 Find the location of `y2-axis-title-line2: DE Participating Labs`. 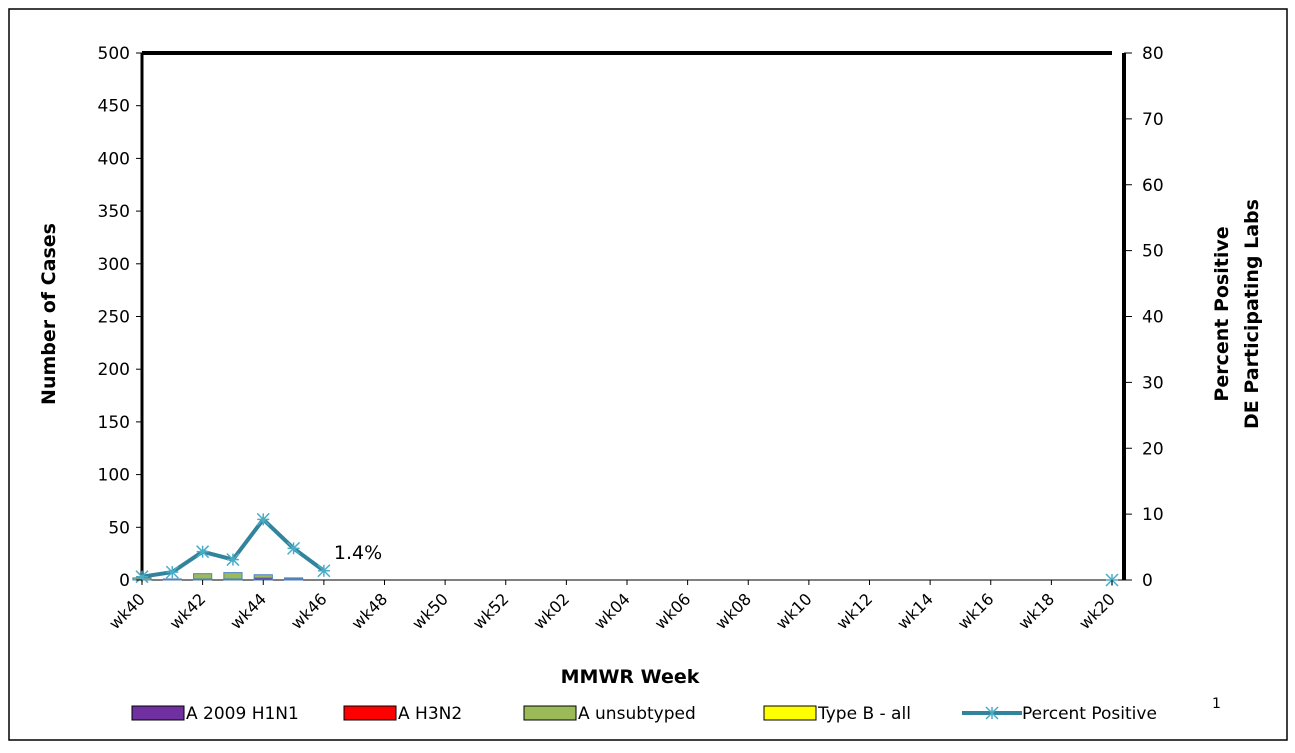

y2-axis-title-line2: DE Participating Labs is located at coordinates (1252, 314).